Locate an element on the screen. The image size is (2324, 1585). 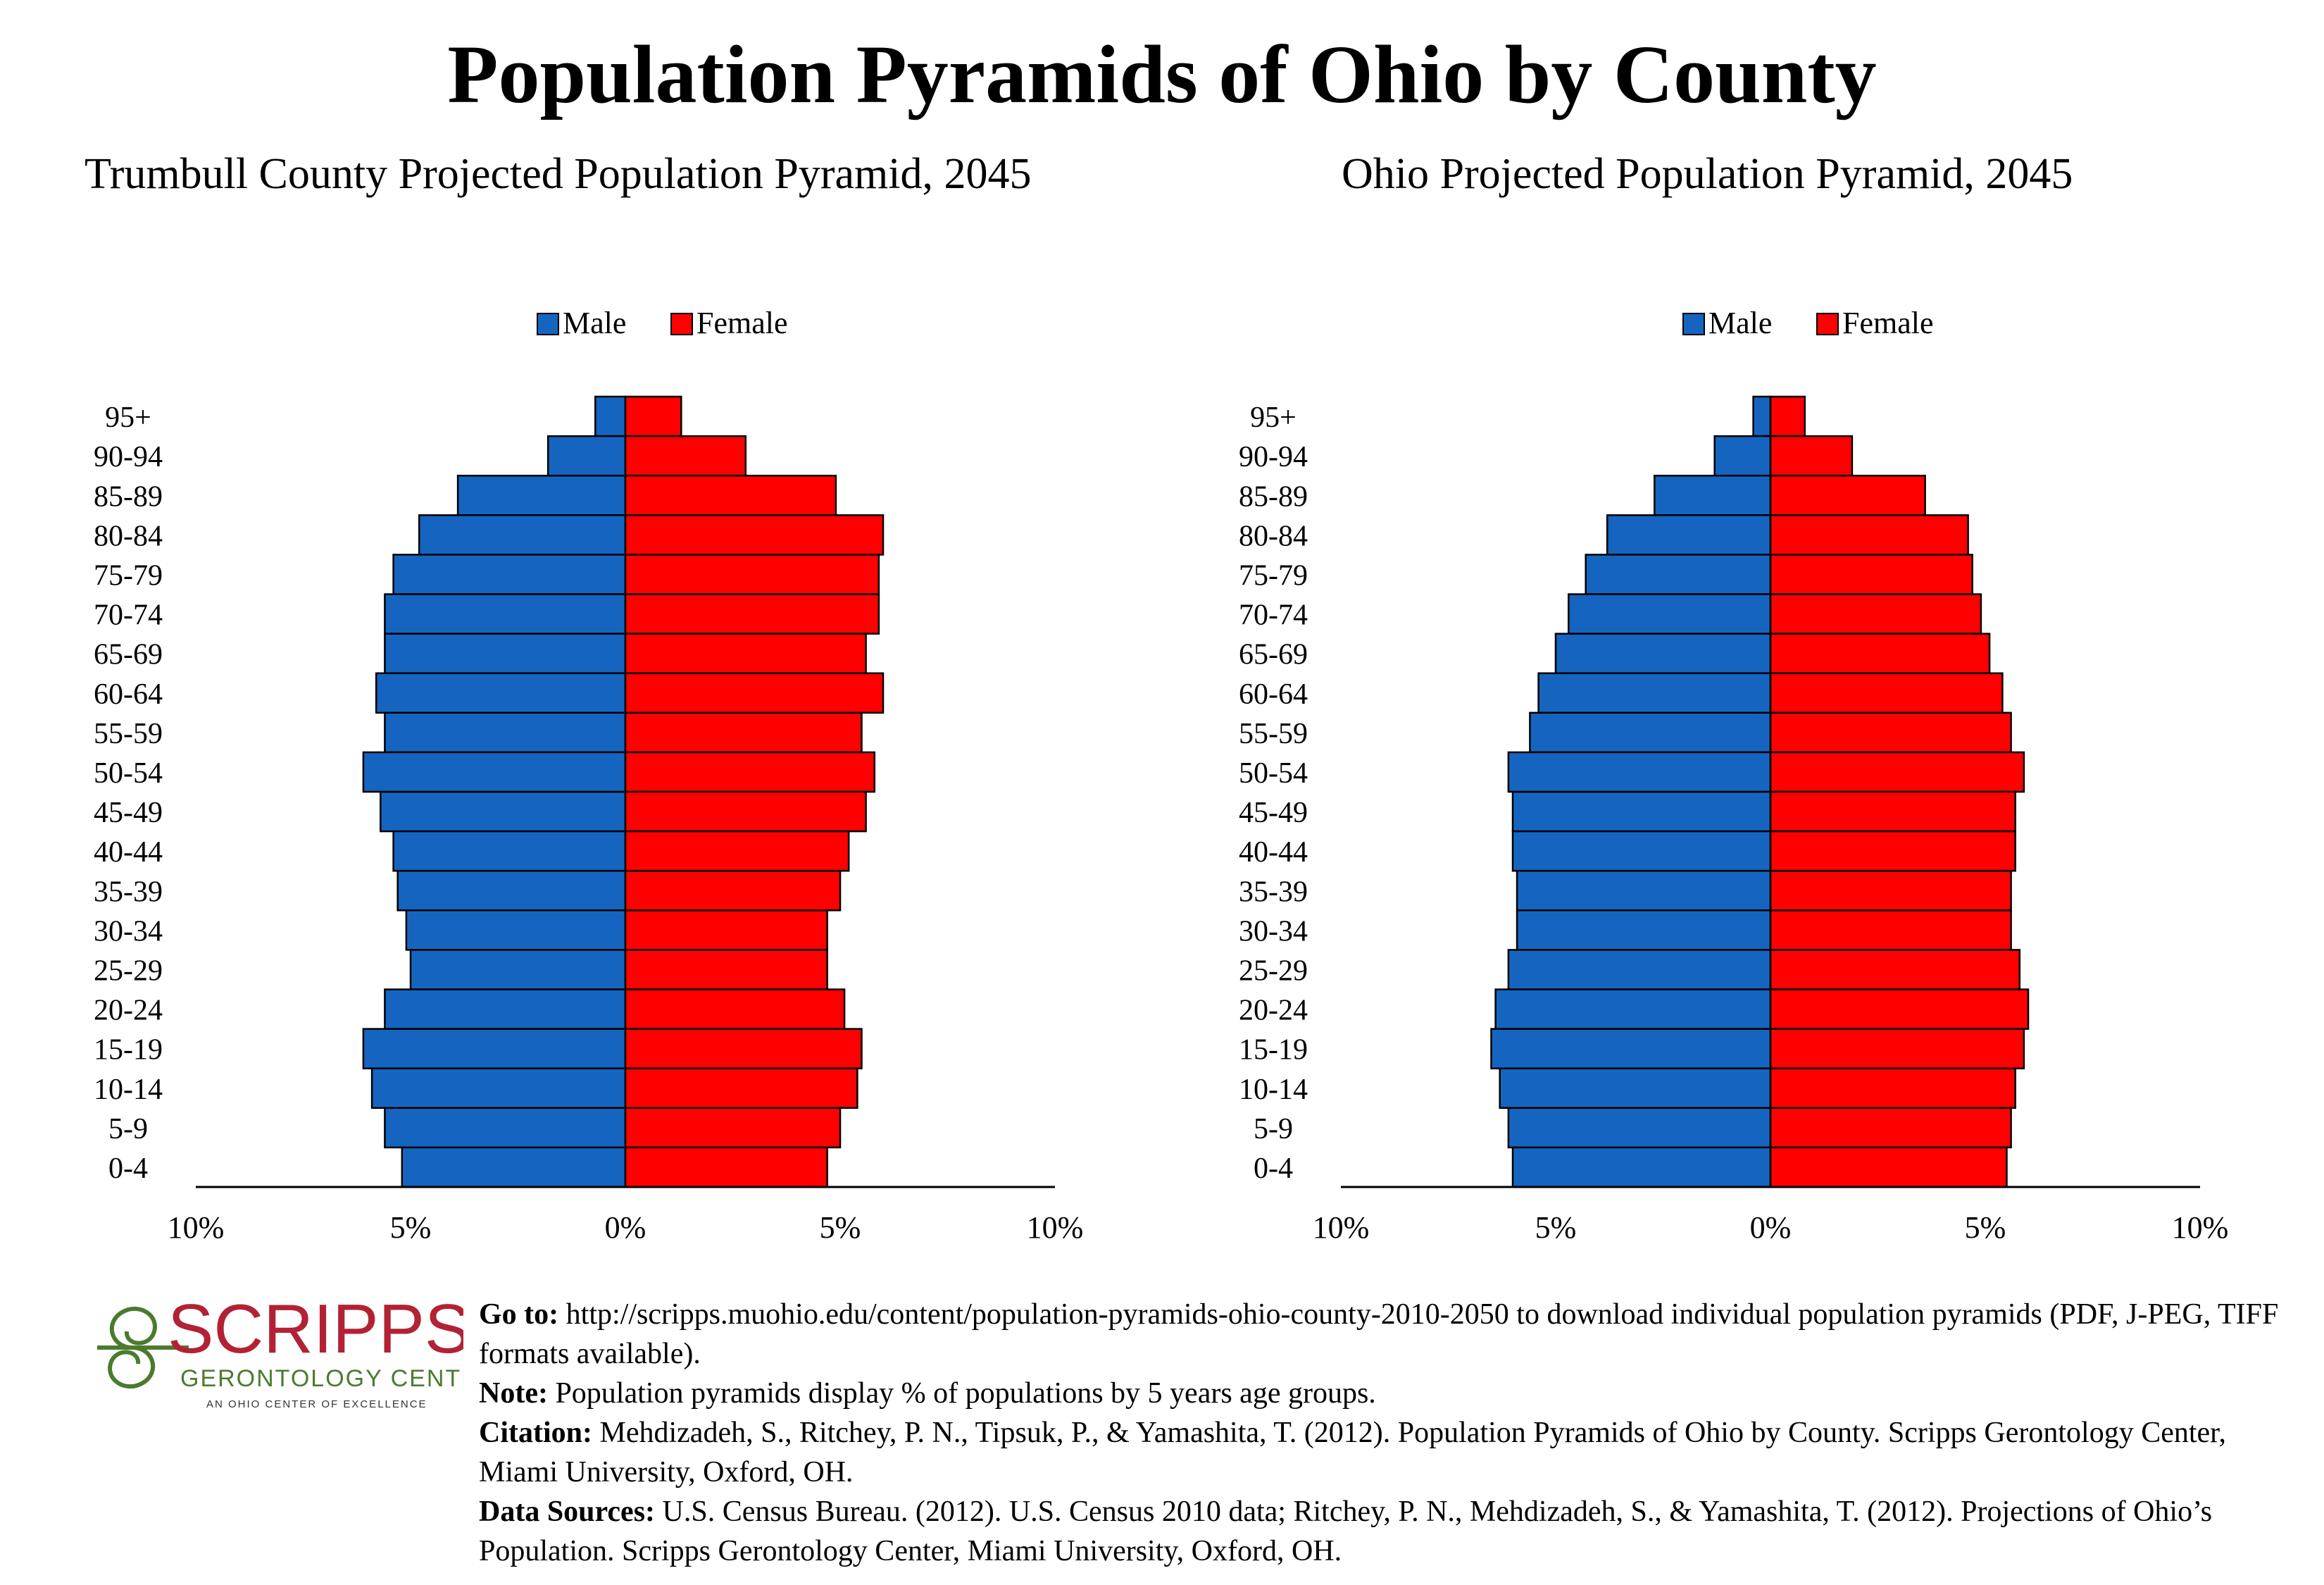
right-category-label: 20-24 is located at coordinates (1273, 1011).